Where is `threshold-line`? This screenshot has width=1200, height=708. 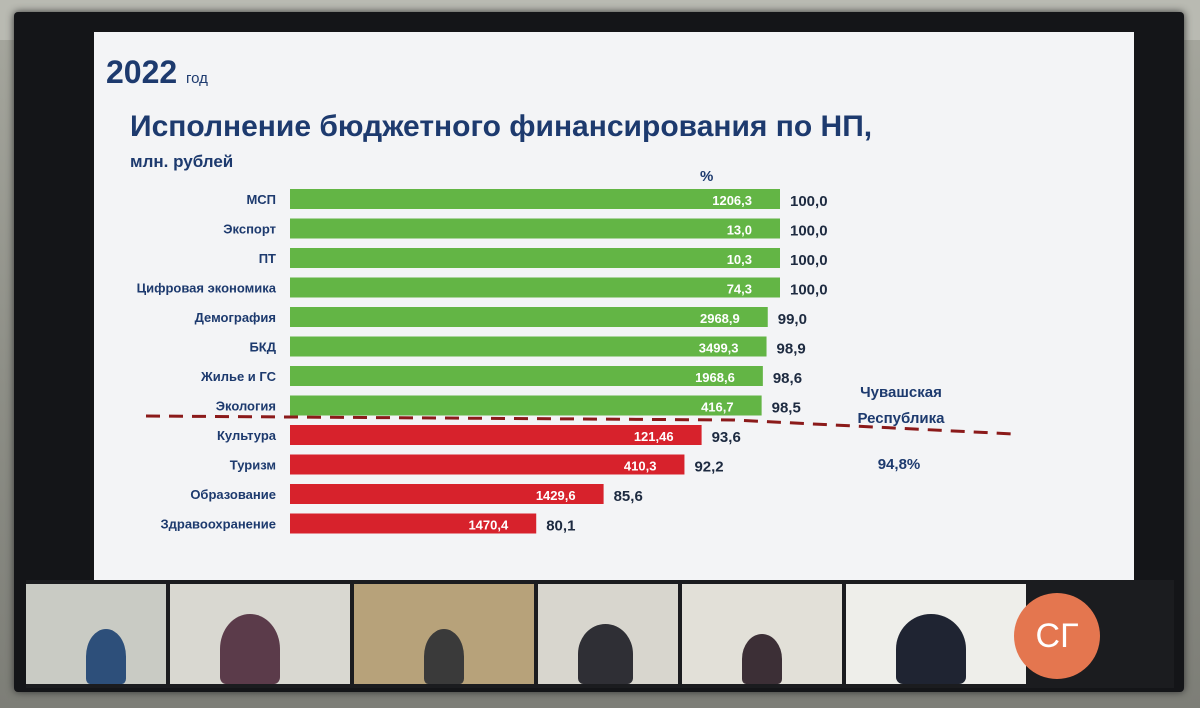
threshold-line is located at coordinates (580, 425).